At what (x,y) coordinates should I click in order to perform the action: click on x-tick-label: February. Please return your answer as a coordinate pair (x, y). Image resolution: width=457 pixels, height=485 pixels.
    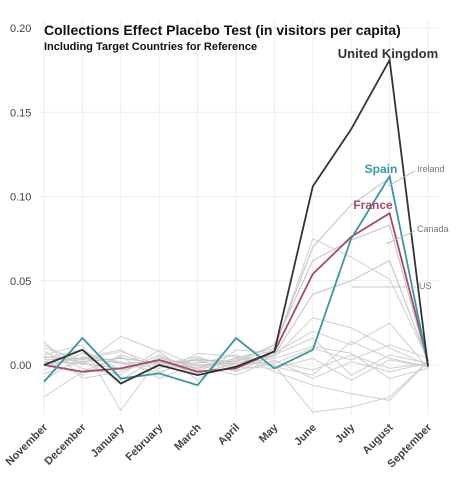
    Looking at the image, I should click on (145, 442).